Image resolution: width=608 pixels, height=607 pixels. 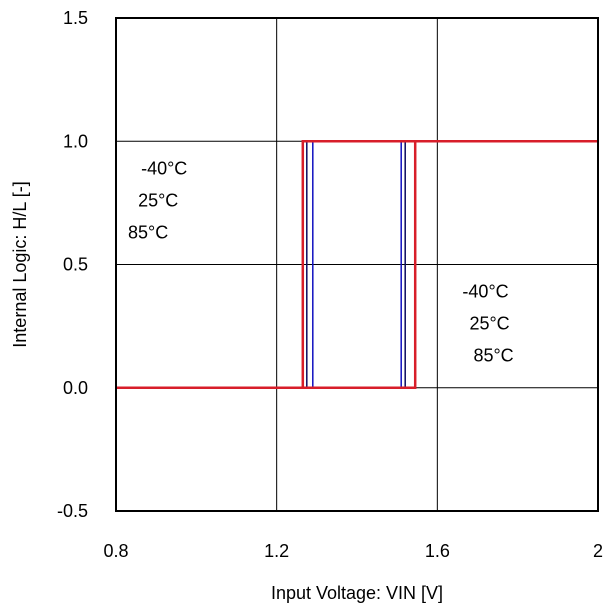 What do you see at coordinates (437, 551) in the screenshot?
I see `x-tick-label: 1.6` at bounding box center [437, 551].